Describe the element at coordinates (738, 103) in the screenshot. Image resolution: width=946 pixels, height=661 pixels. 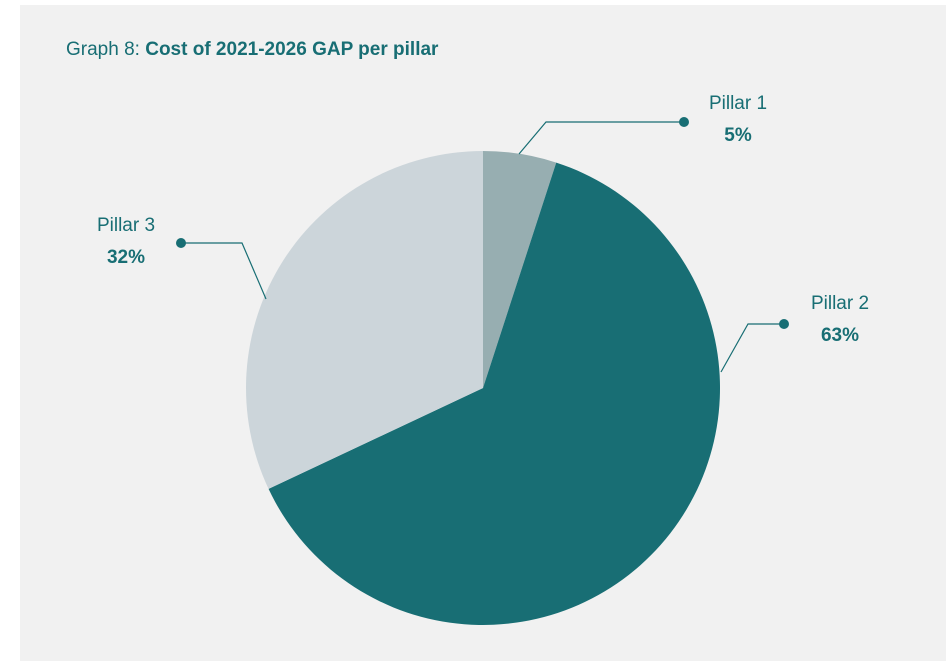
I see `slice-label-name: Pillar 1` at that location.